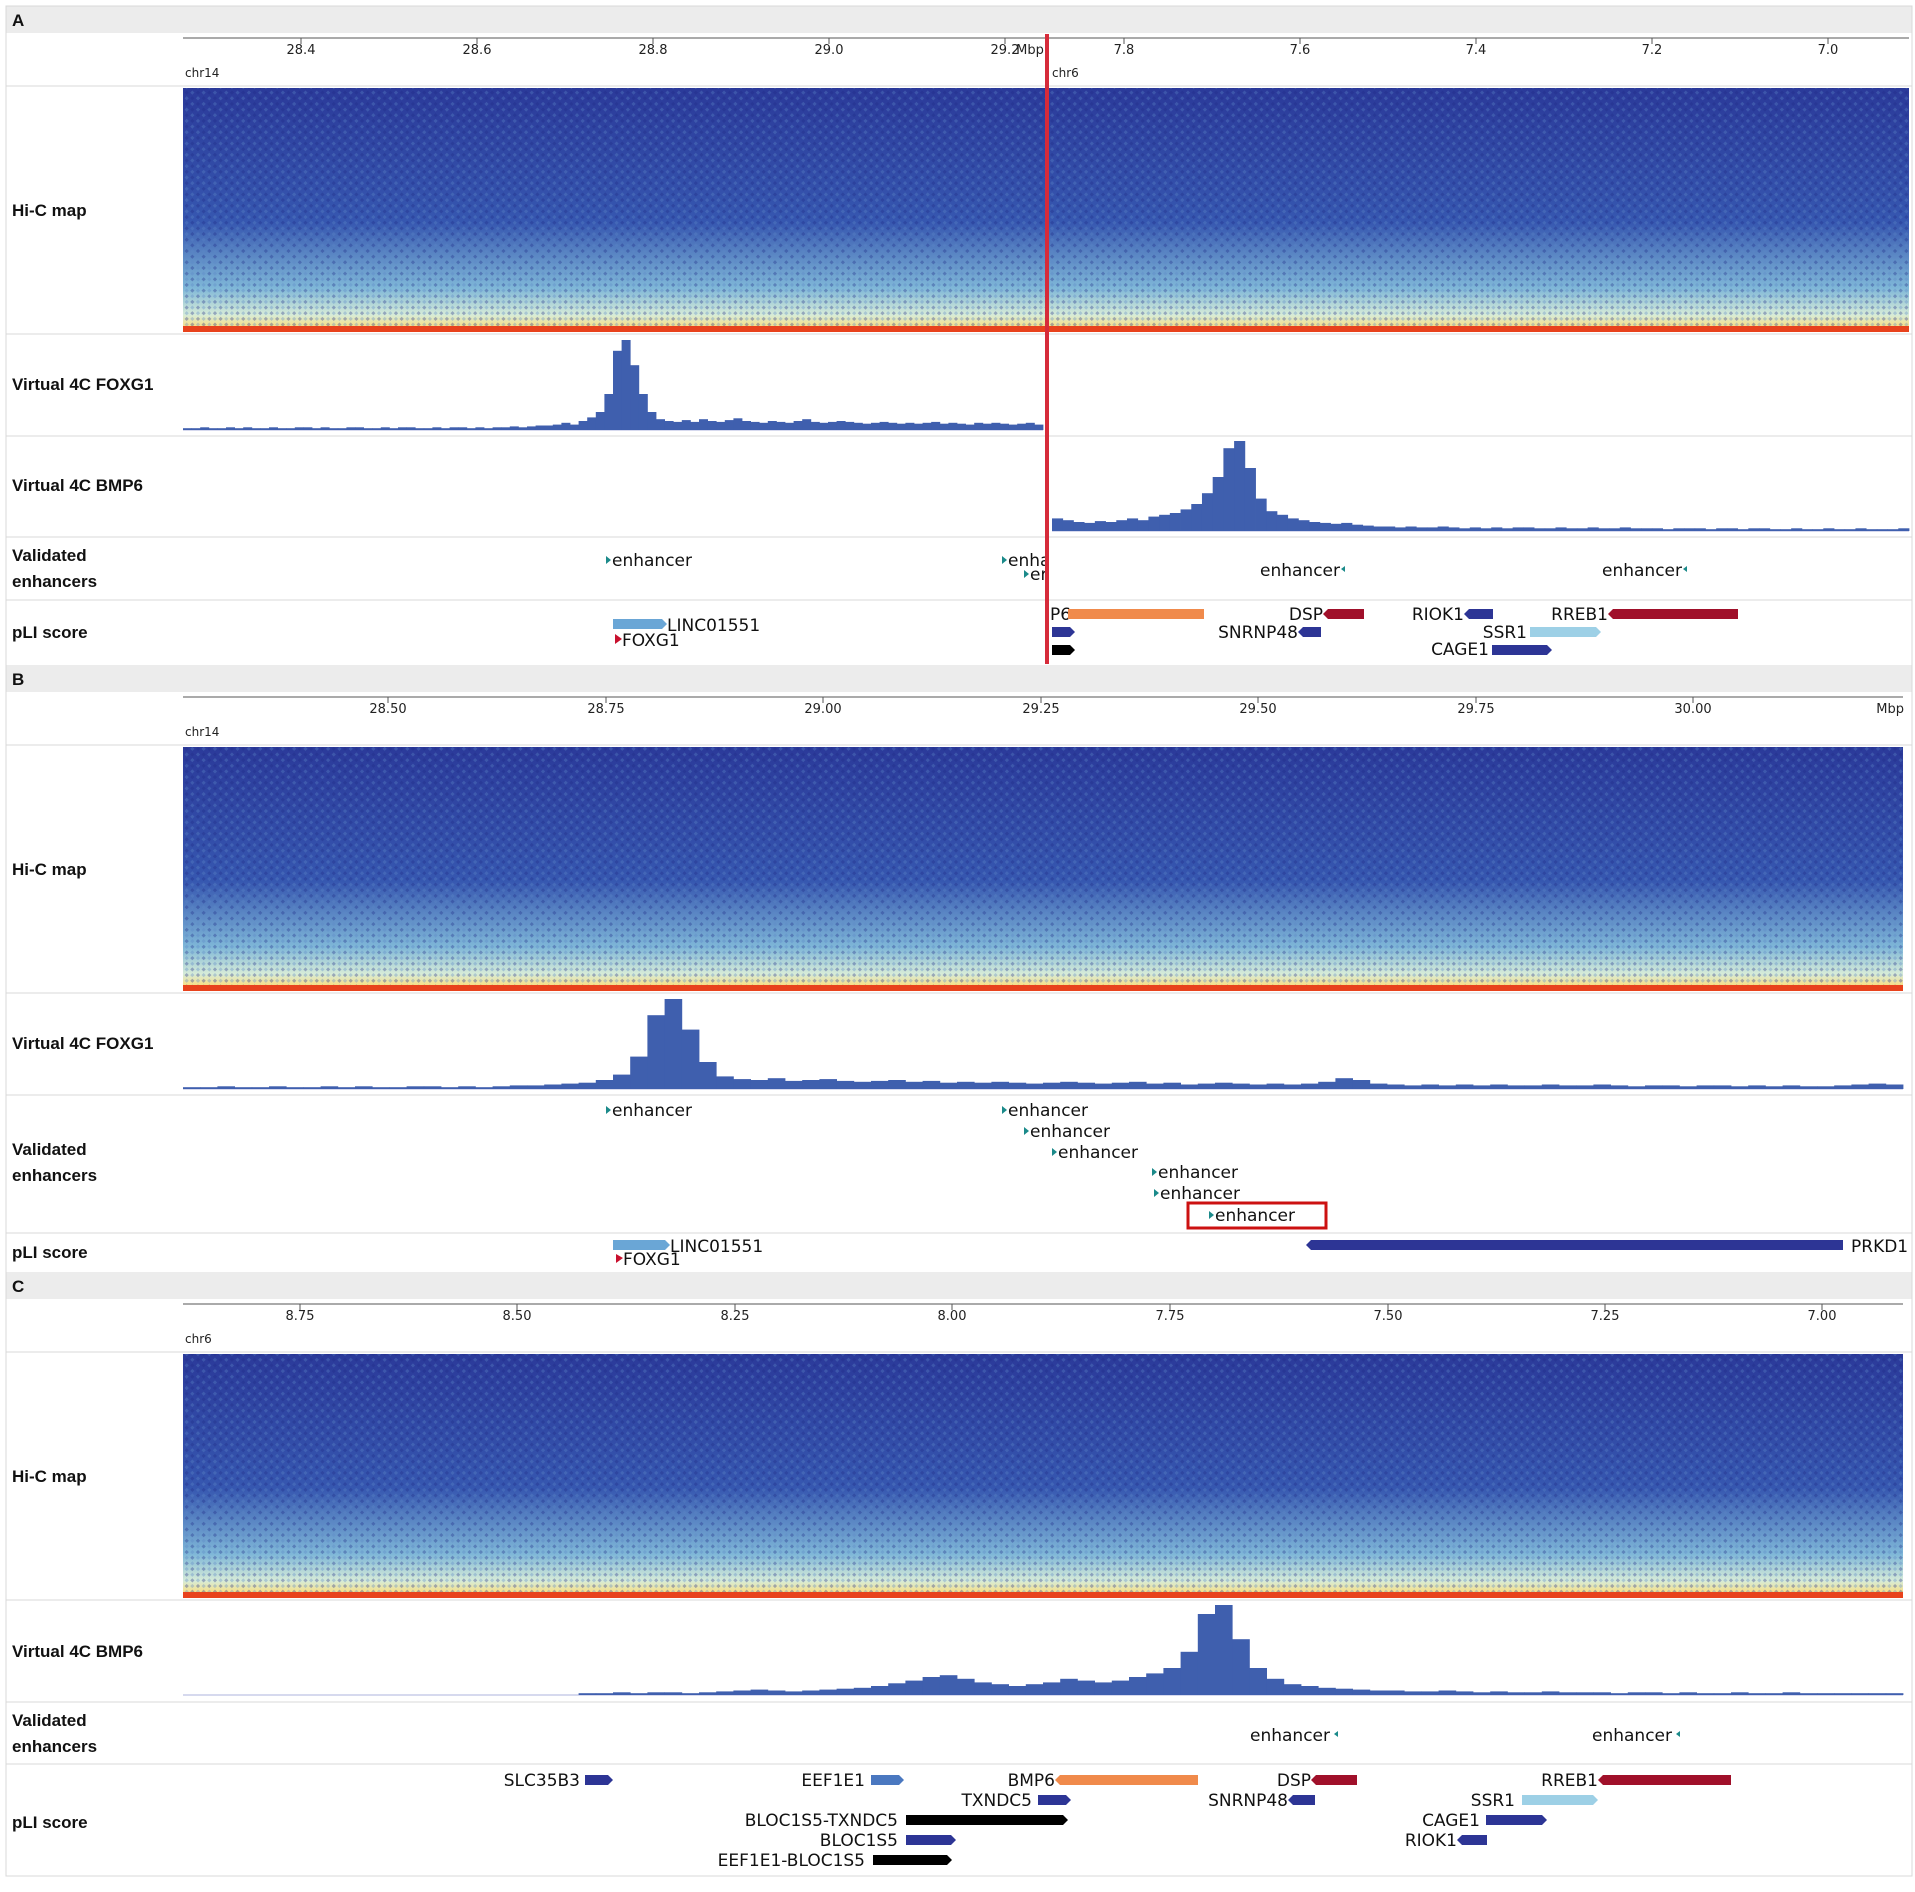 The image size is (1915, 1892). What do you see at coordinates (1124, 50) in the screenshot?
I see `tick-label: 7.8` at bounding box center [1124, 50].